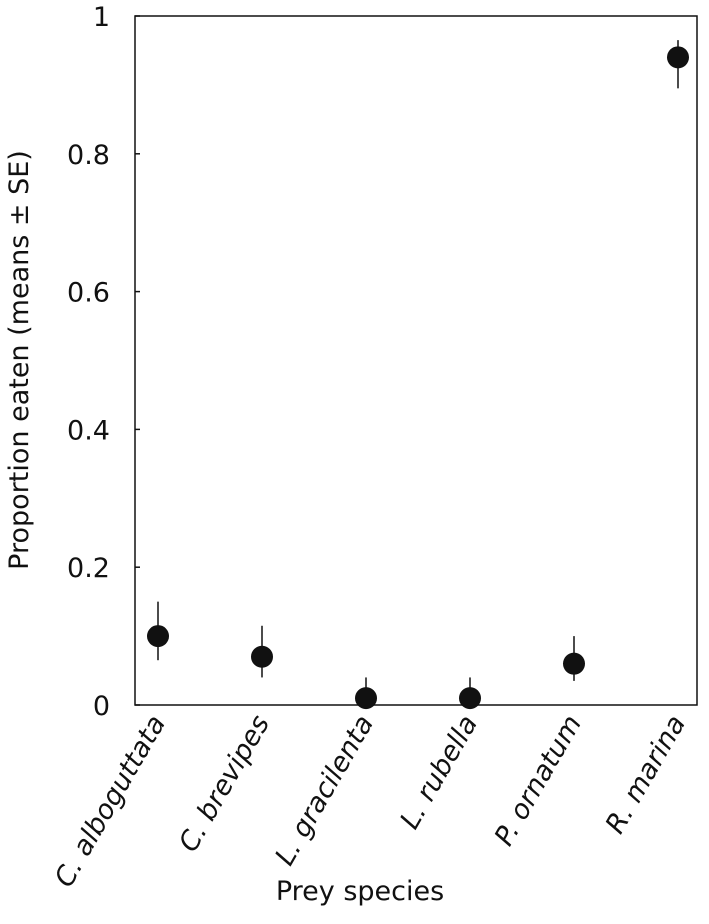 The width and height of the screenshot is (709, 924). I want to click on y-tick-label: 0.2, so click(88, 568).